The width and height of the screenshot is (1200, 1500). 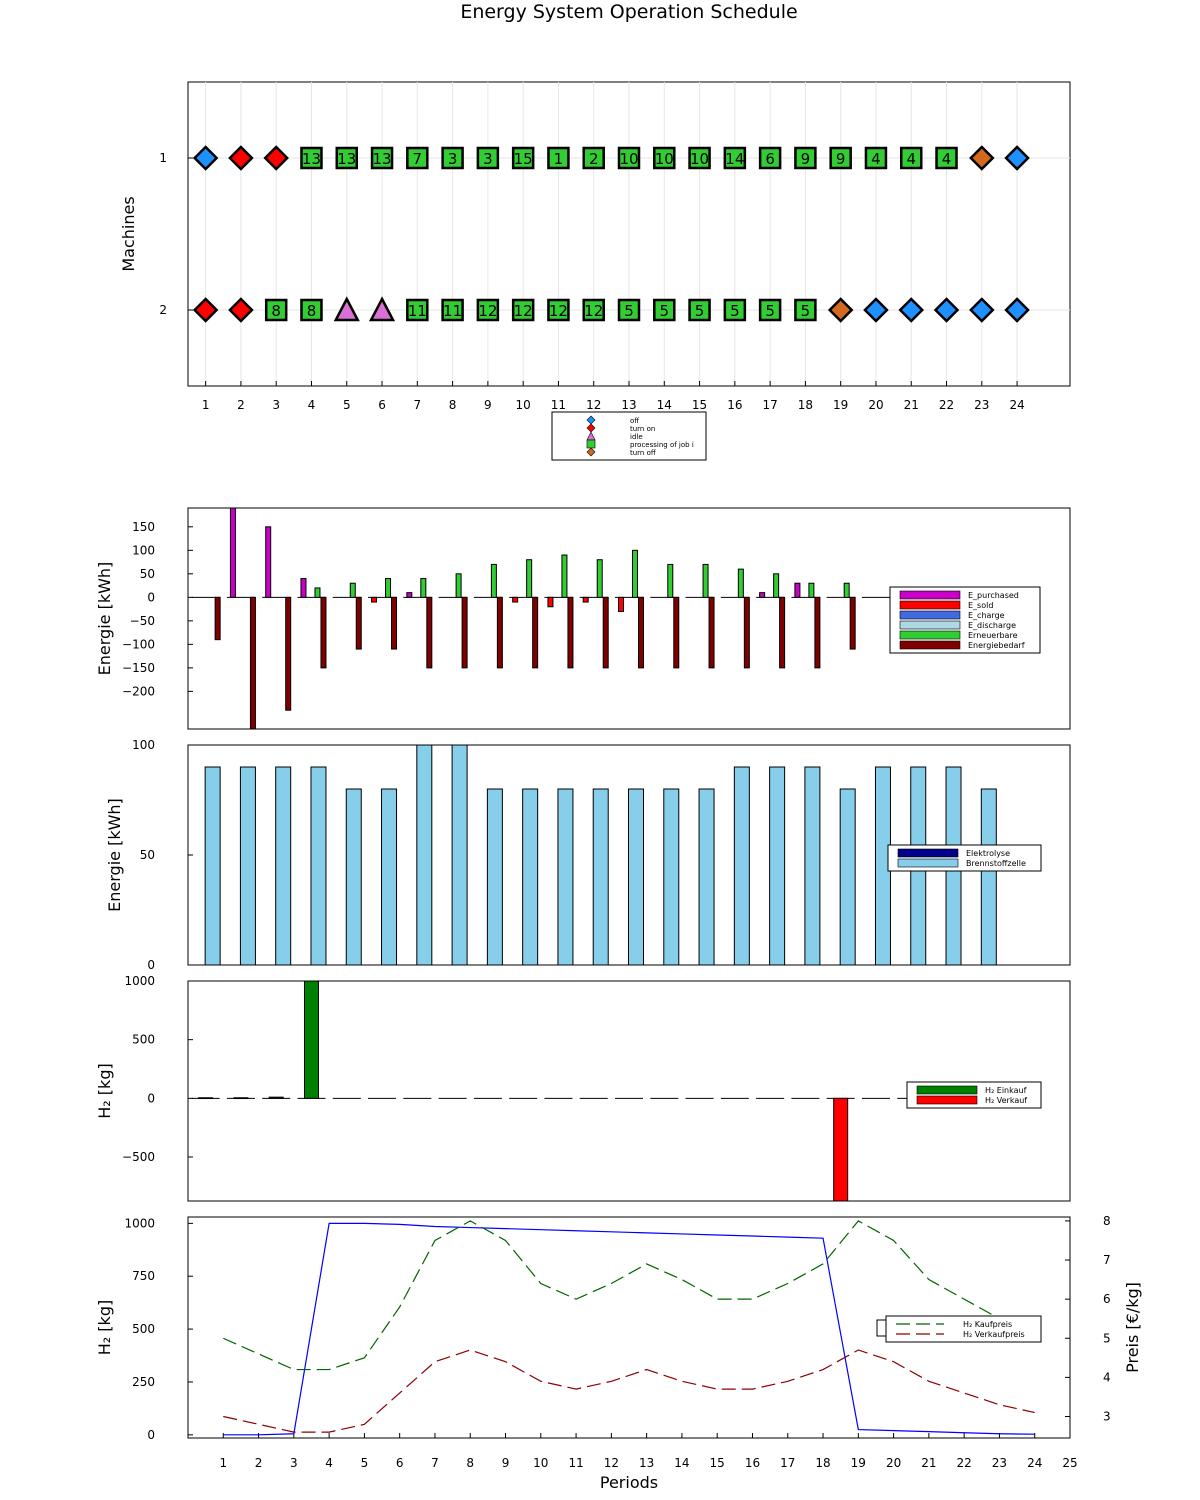 I want to click on x-tick-label: 4, so click(x=329, y=1463).